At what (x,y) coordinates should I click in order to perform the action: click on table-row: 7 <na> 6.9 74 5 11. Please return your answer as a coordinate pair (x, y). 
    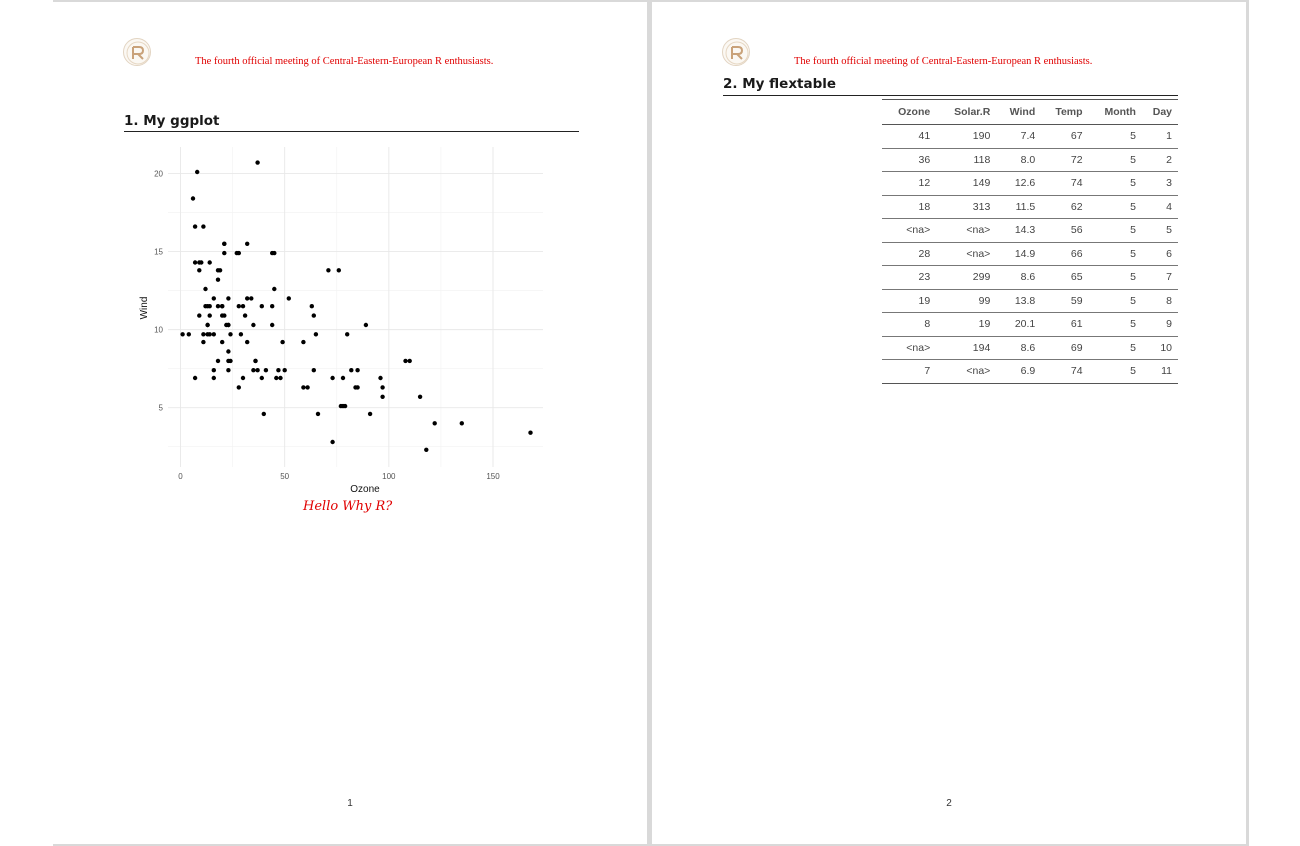
    Looking at the image, I should click on (1030, 371).